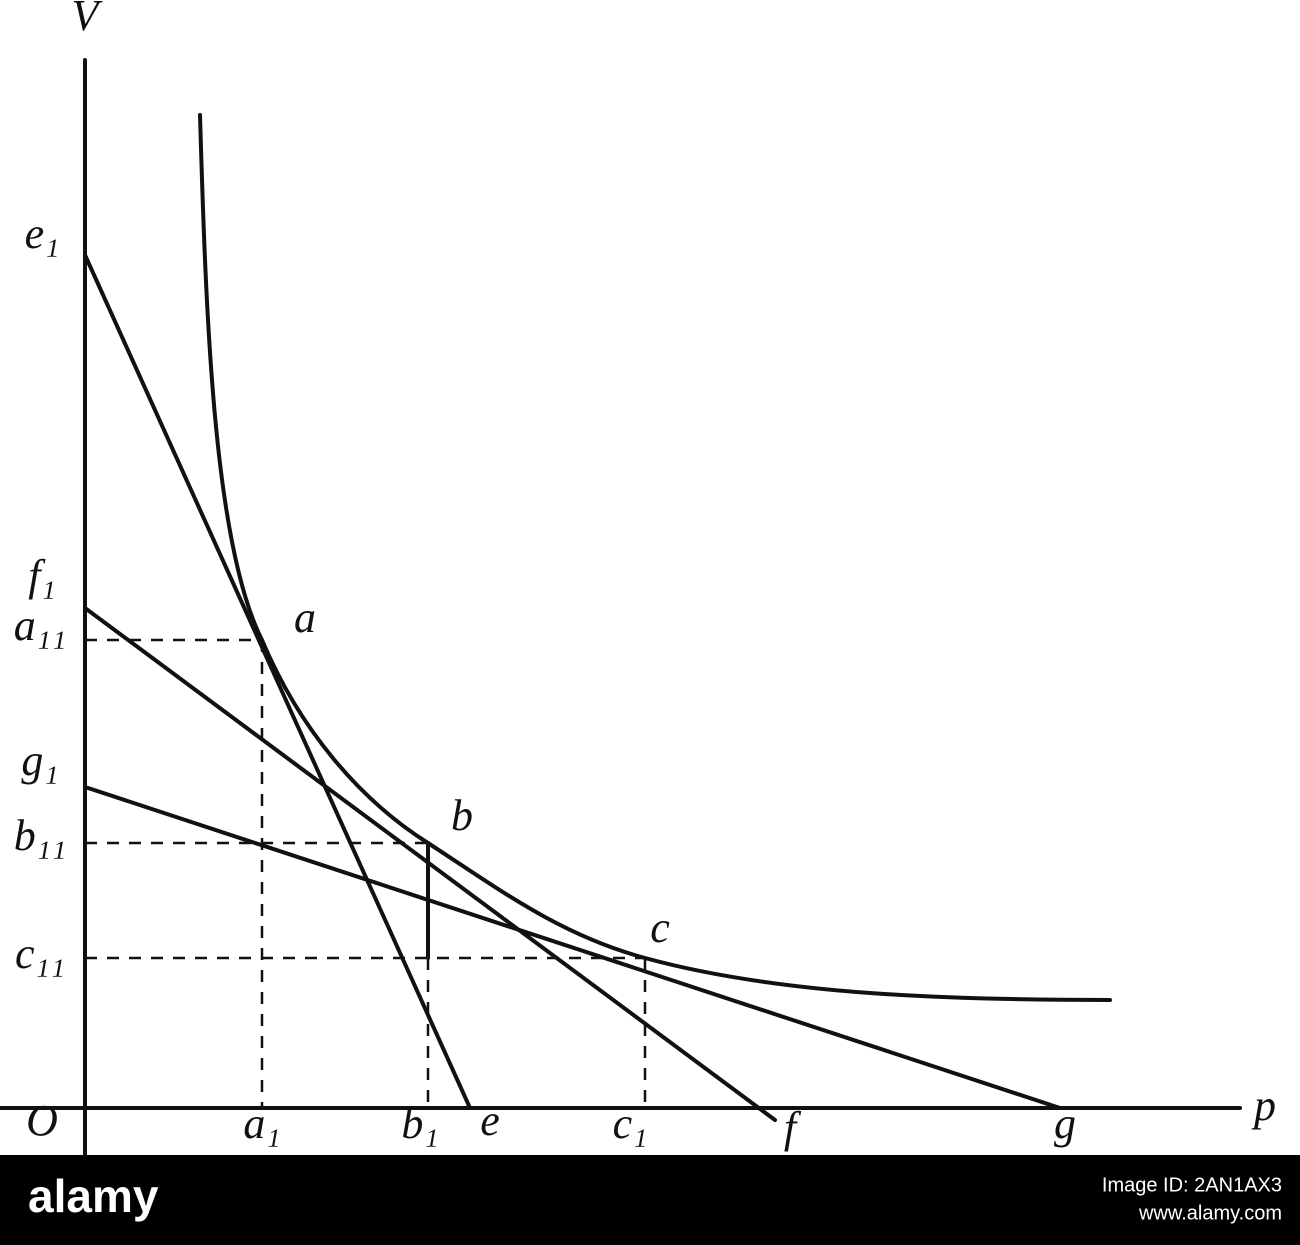 Image resolution: width=1300 pixels, height=1245 pixels. I want to click on origin-label: O, so click(42, 1120).